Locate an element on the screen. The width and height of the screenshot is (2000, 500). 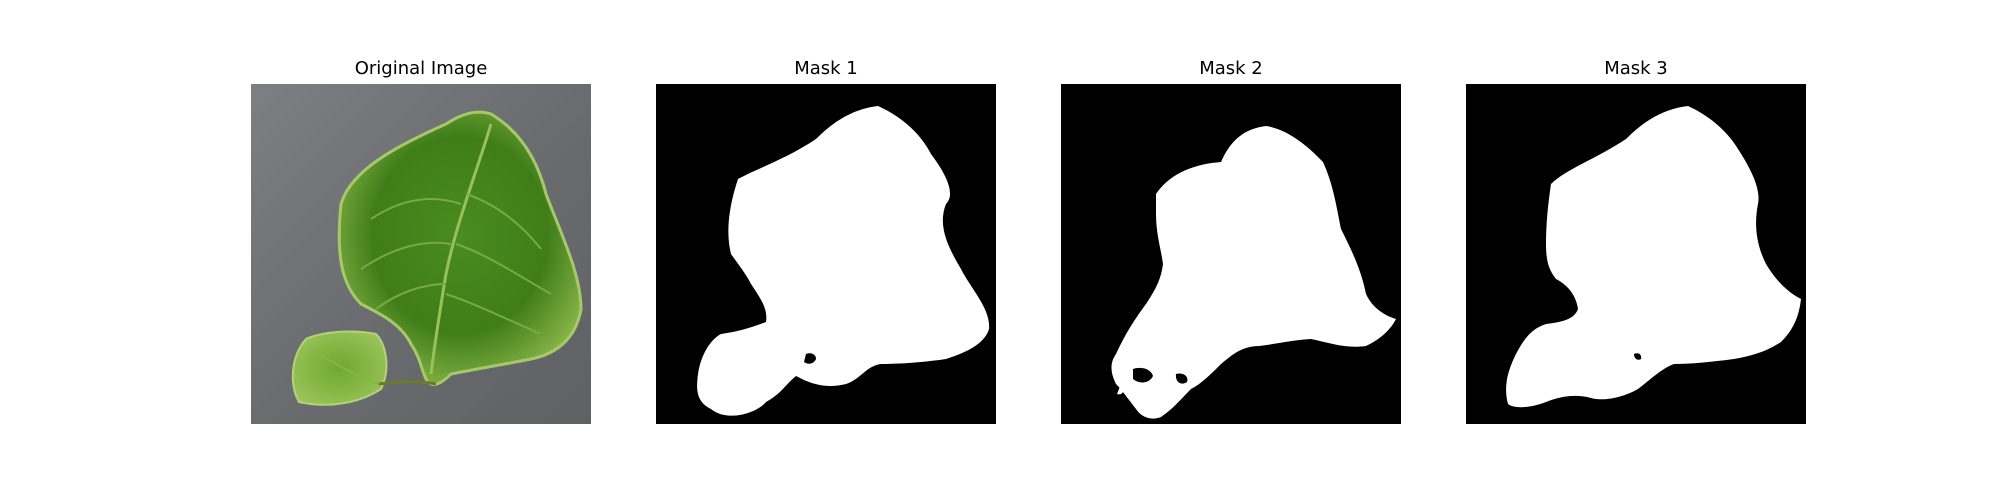
mask-1-image is located at coordinates (826, 254).